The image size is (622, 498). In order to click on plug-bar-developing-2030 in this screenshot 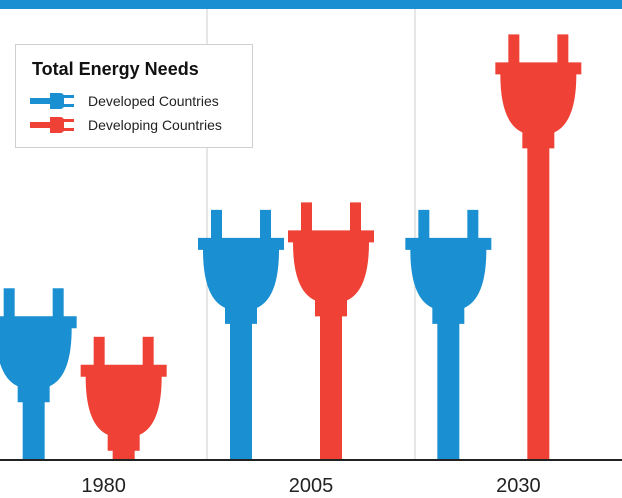, I will do `click(538, 247)`.